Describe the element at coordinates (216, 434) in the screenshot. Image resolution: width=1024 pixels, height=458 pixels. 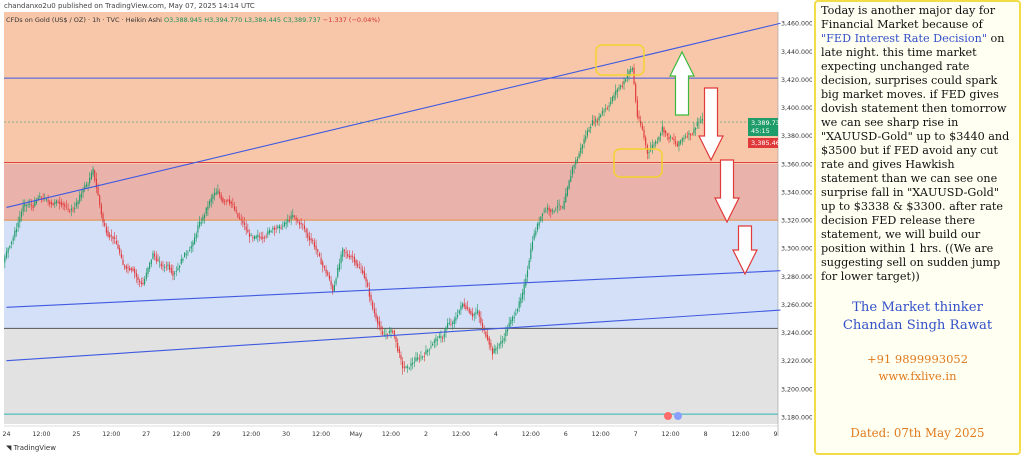
I see `x-tick-label: 29` at that location.